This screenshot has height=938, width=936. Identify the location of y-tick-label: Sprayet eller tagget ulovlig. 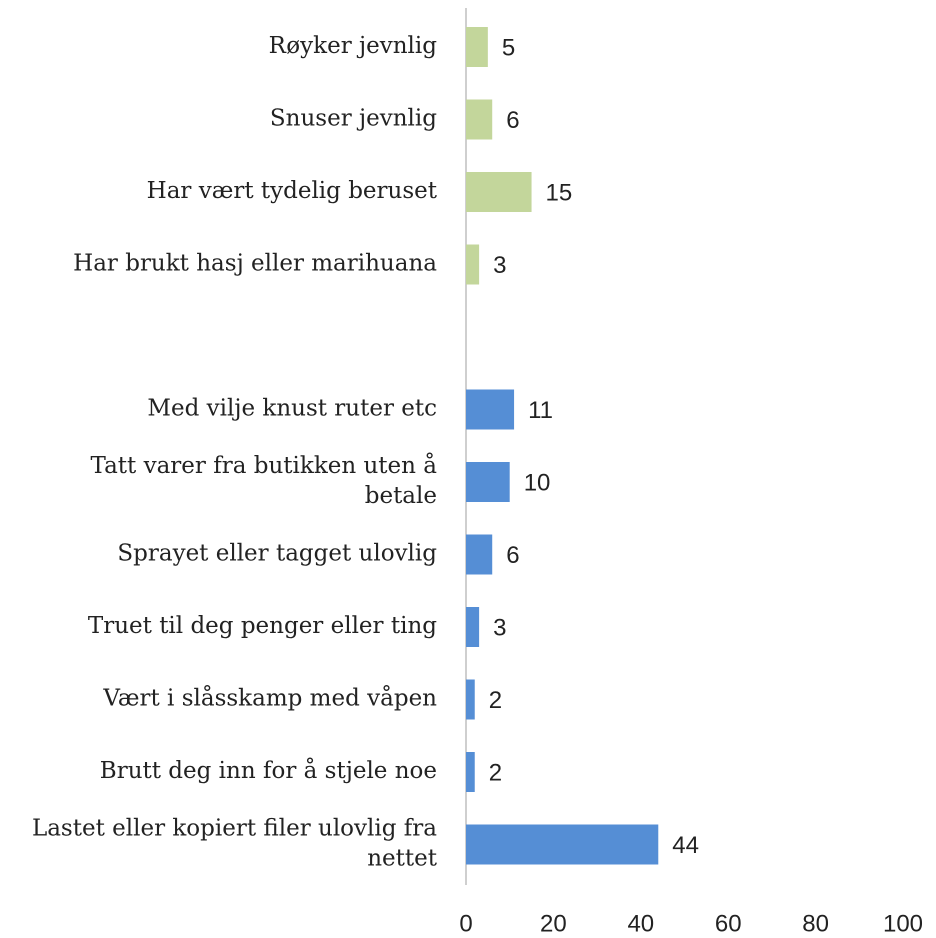
(277, 554).